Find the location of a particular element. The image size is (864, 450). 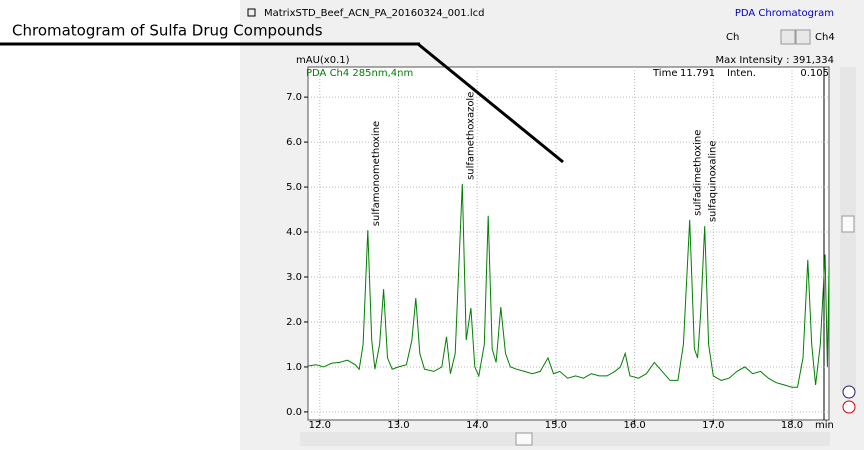

inten-value: 0.105 is located at coordinates (814, 73).